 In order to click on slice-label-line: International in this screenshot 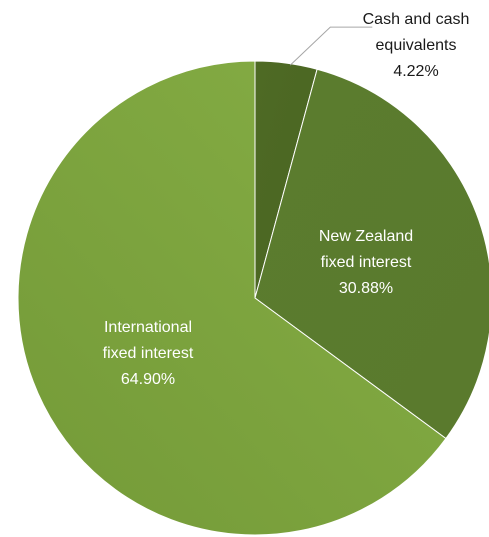, I will do `click(148, 327)`.